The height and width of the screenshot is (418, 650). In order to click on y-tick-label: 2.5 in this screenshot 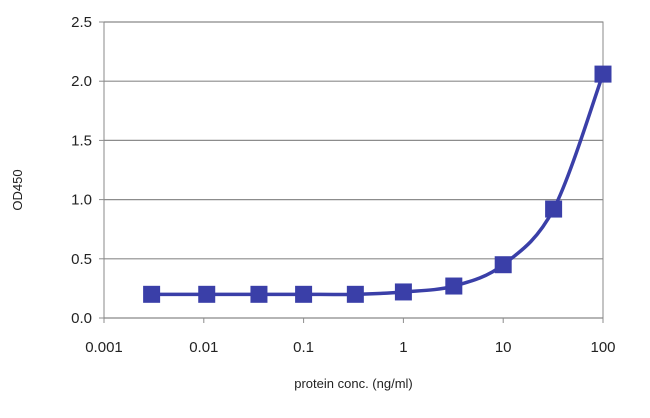, I will do `click(81, 22)`.